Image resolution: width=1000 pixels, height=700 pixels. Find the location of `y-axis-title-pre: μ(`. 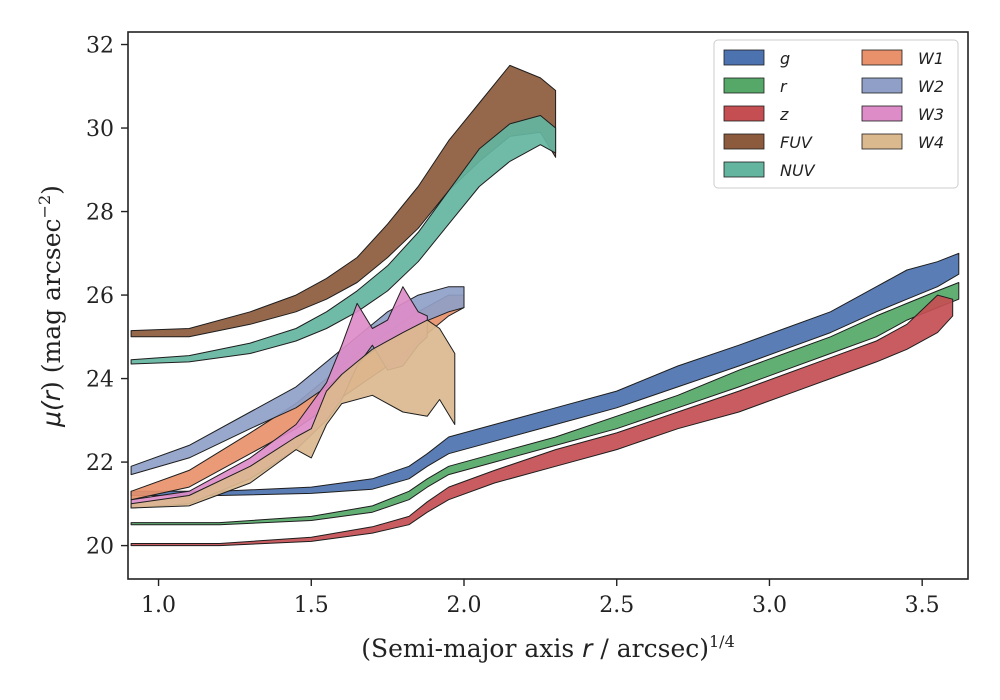

y-axis-title-pre: μ( is located at coordinates (51, 414).